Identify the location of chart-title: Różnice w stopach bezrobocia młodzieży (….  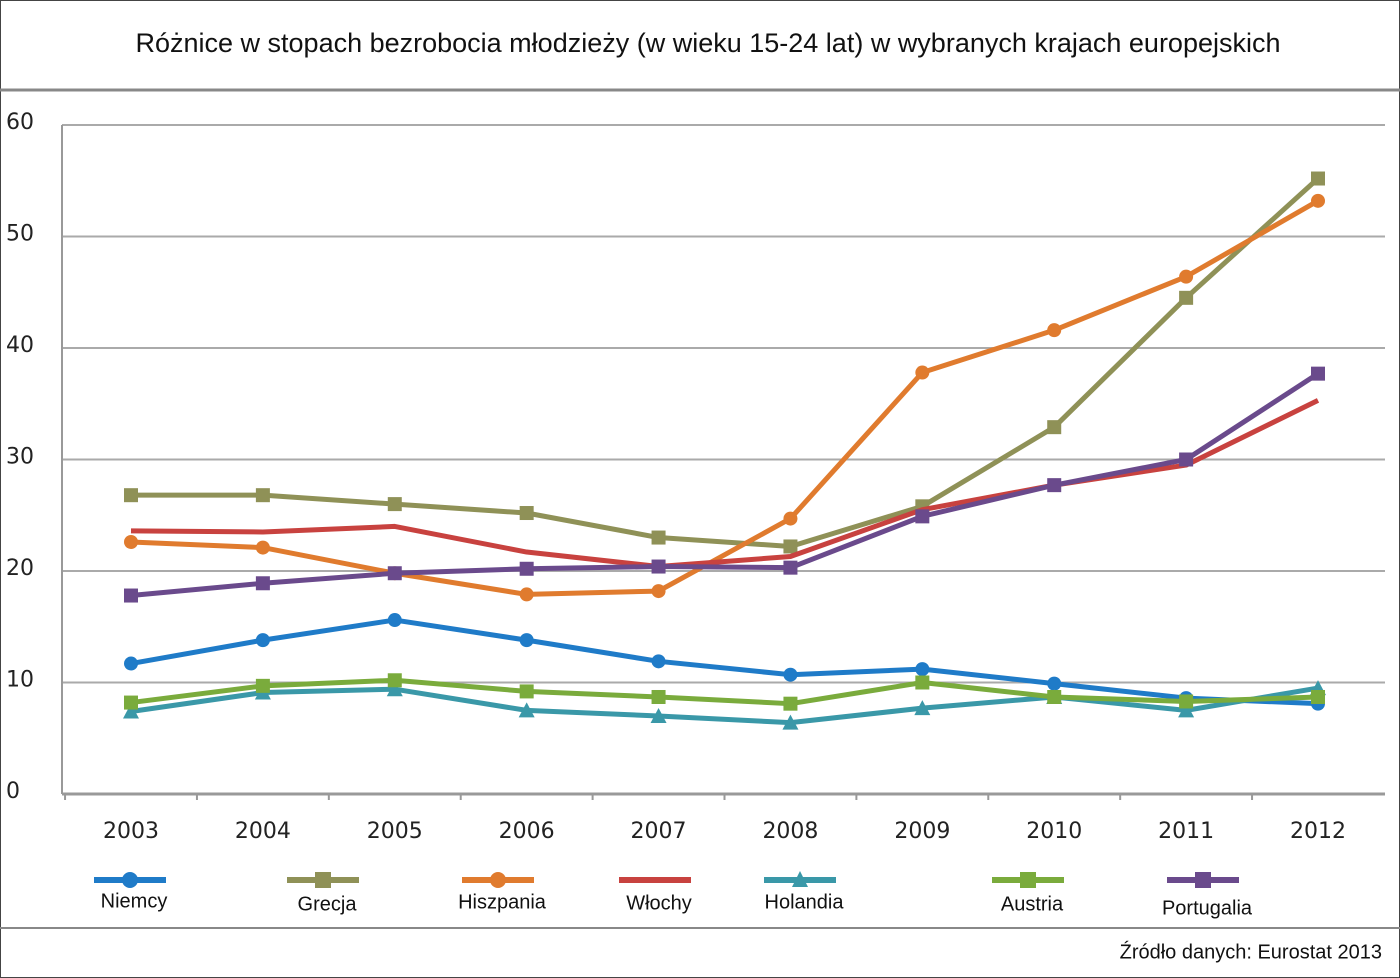
(707, 43).